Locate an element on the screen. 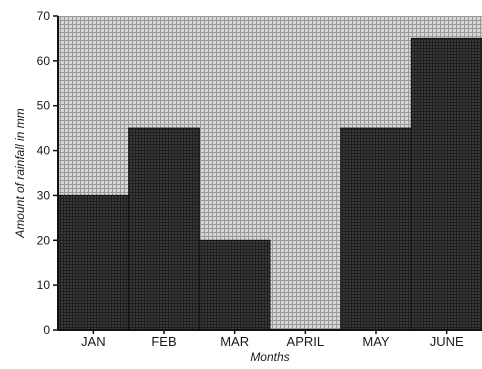 The width and height of the screenshot is (482, 369). bar-may is located at coordinates (376, 229).